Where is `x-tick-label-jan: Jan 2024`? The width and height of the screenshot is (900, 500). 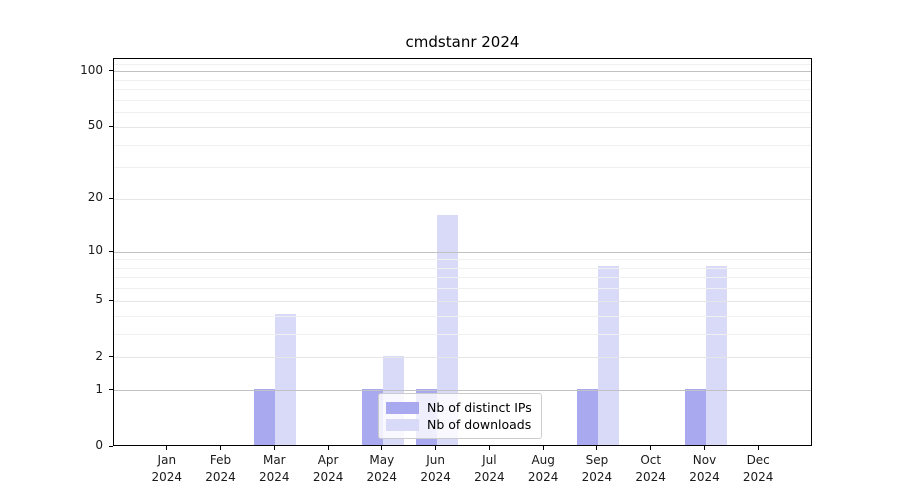 x-tick-label-jan: Jan 2024 is located at coordinates (167, 469).